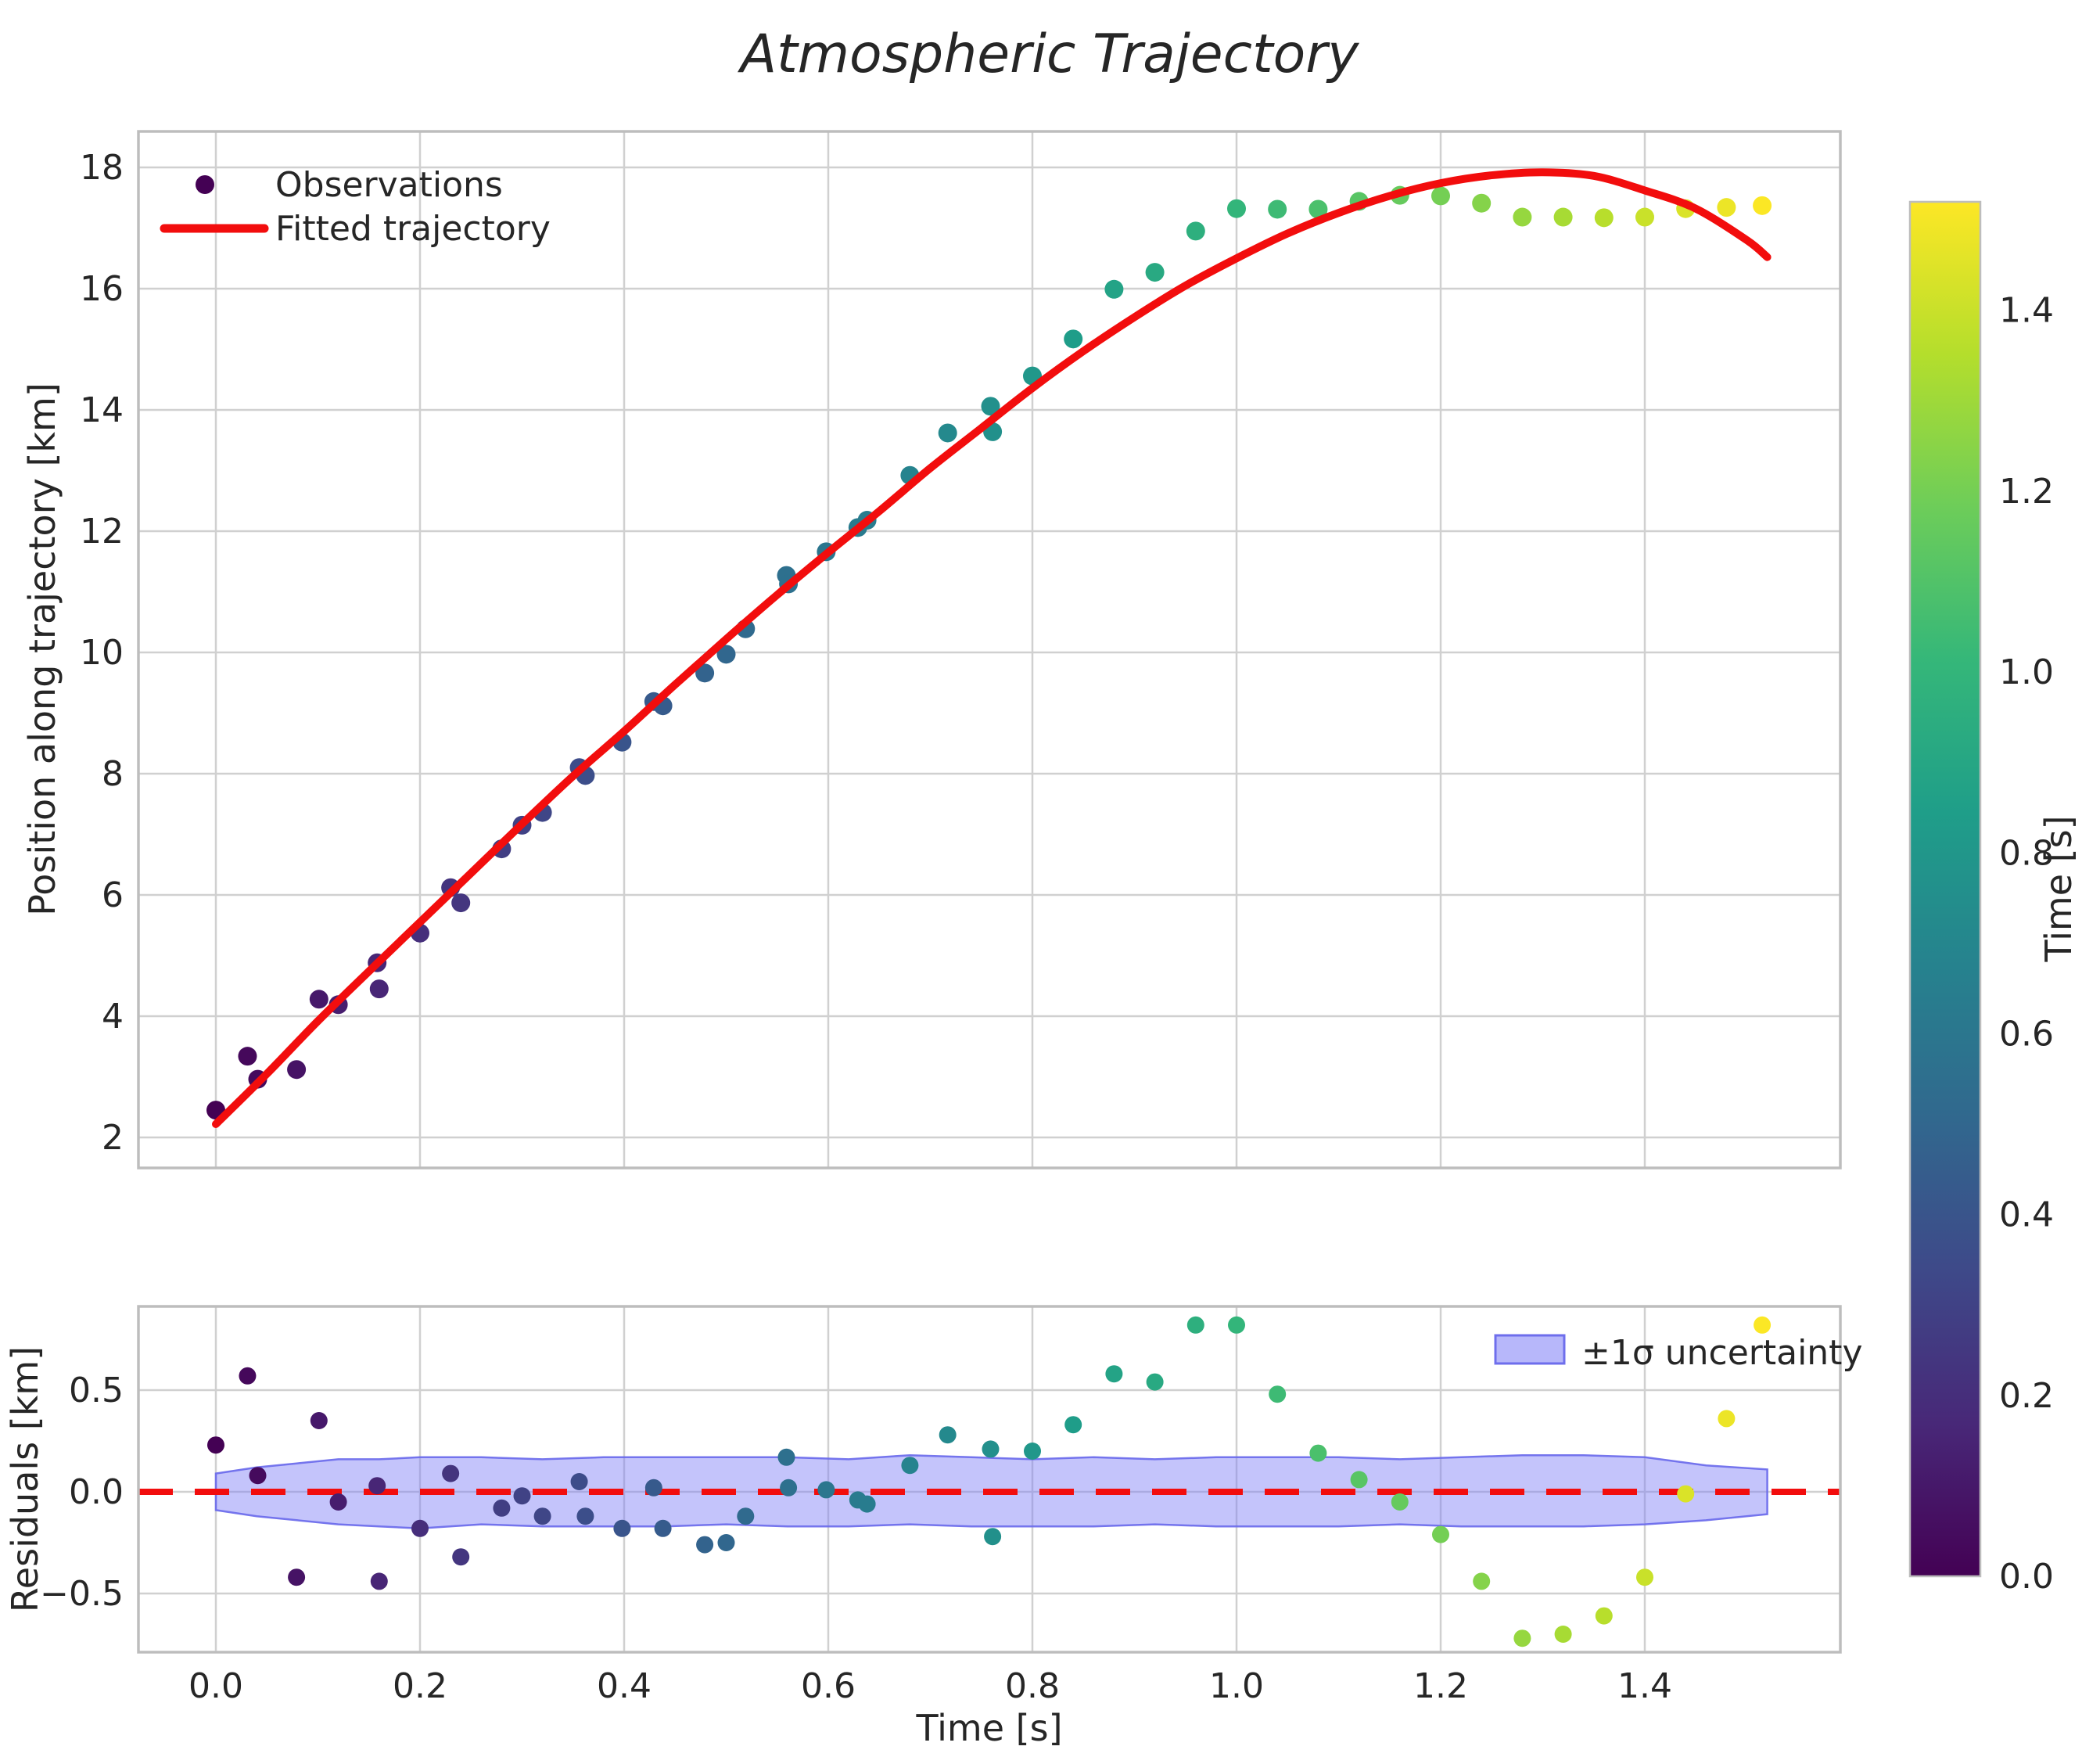 This screenshot has height=1757, width=2100. I want to click on x-tick-label: 0.6, so click(828, 1686).